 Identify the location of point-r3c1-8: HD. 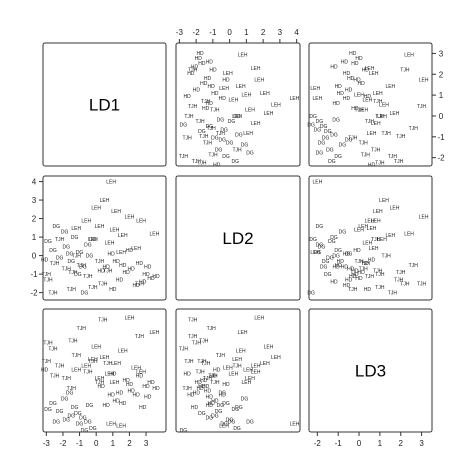
(112, 395).